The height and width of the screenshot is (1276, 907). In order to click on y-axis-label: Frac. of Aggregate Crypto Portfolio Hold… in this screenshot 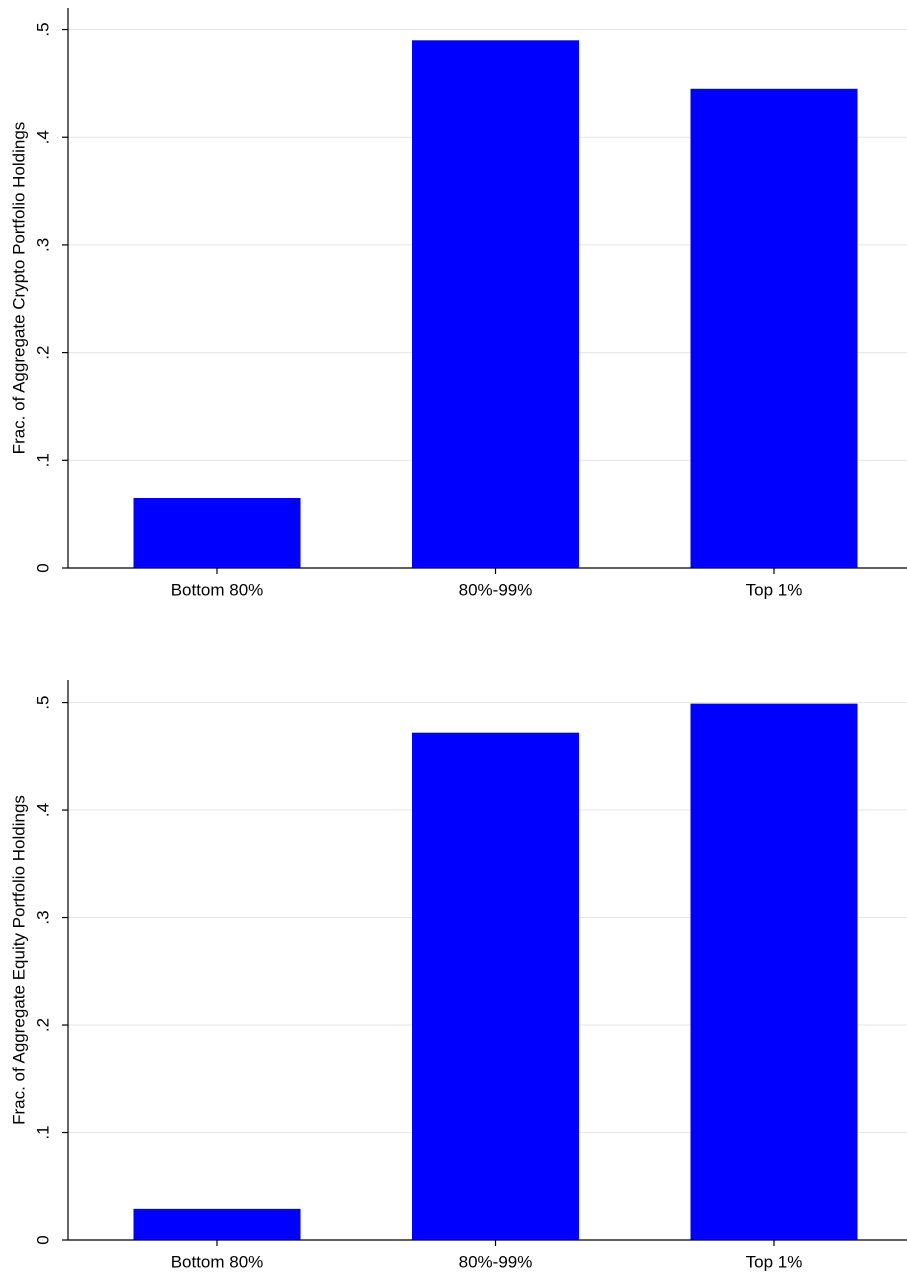, I will do `click(18, 288)`.